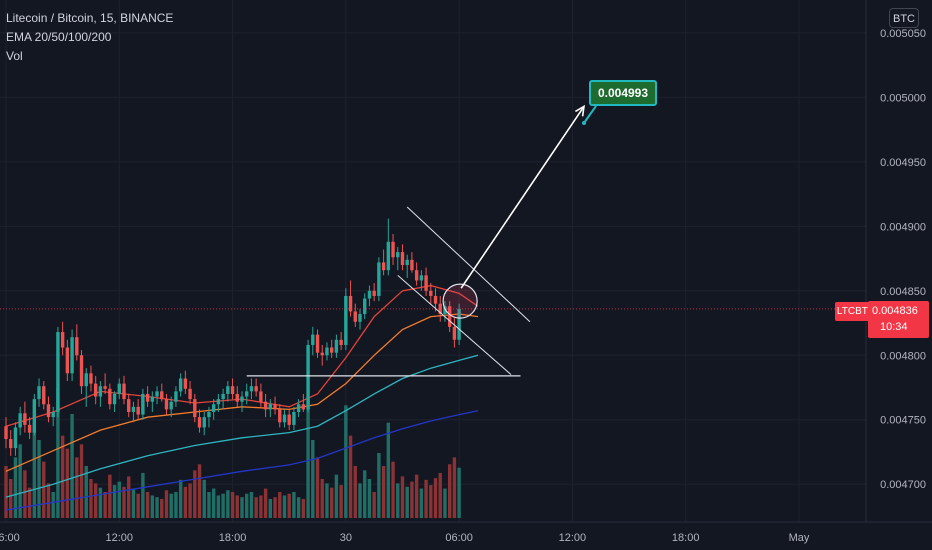 The image size is (932, 550). What do you see at coordinates (903, 356) in the screenshot?
I see `price-tick-label: 0.004800` at bounding box center [903, 356].